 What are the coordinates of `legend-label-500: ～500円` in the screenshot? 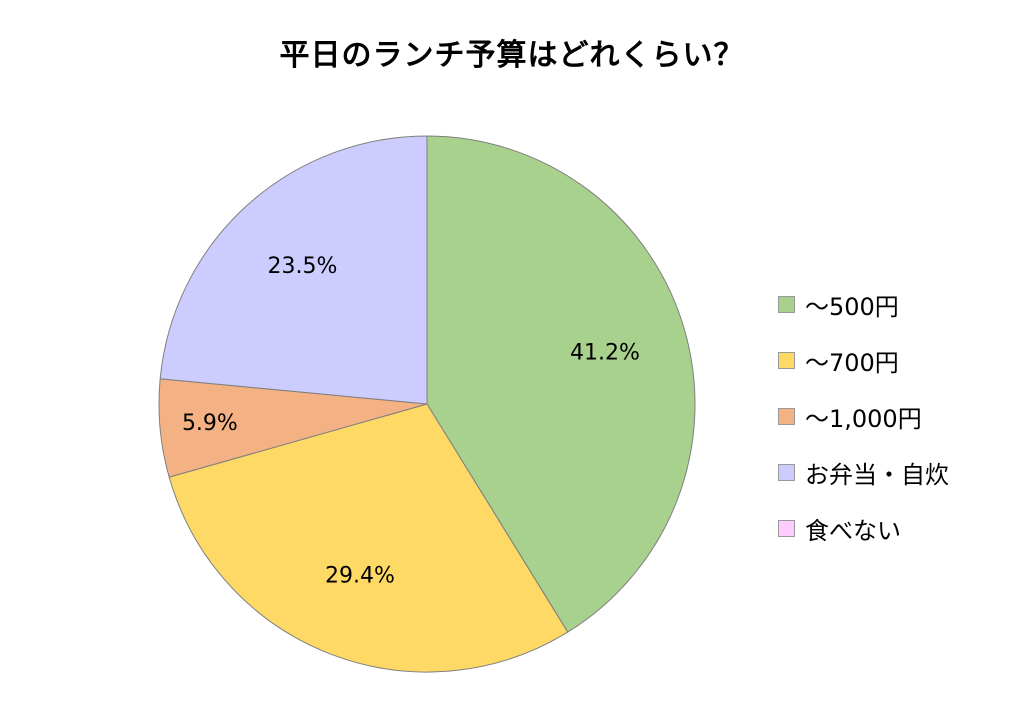 It's located at (852, 306).